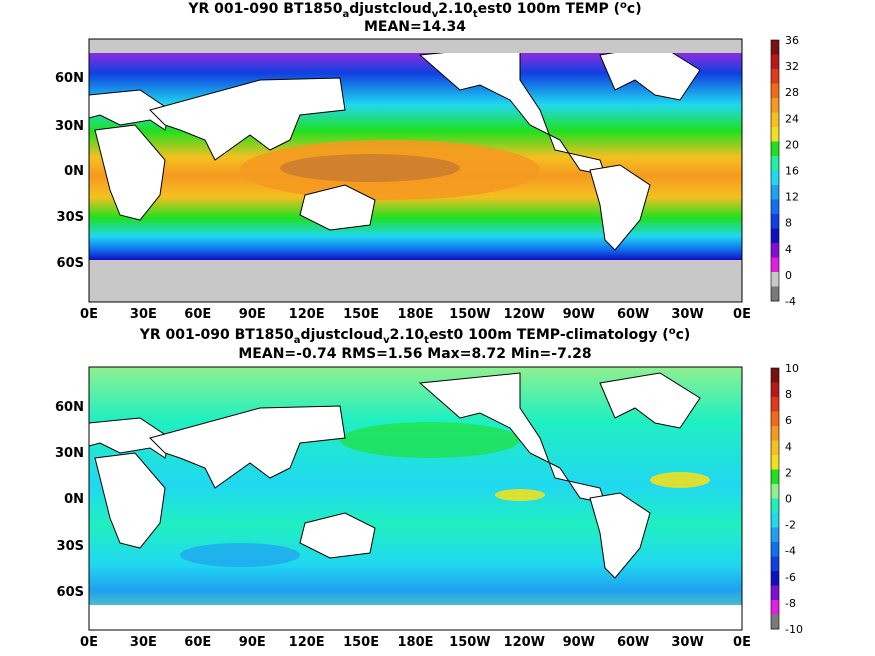  Describe the element at coordinates (74, 499) in the screenshot. I see `bottom-lat-0N: 0N` at that location.